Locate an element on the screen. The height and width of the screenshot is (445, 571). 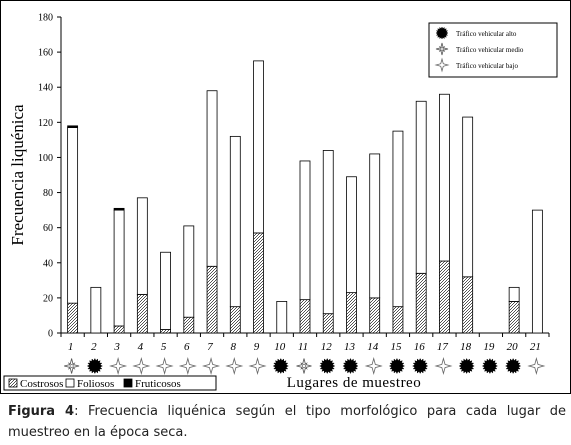
traffic-legend-box is located at coordinates (493, 50).